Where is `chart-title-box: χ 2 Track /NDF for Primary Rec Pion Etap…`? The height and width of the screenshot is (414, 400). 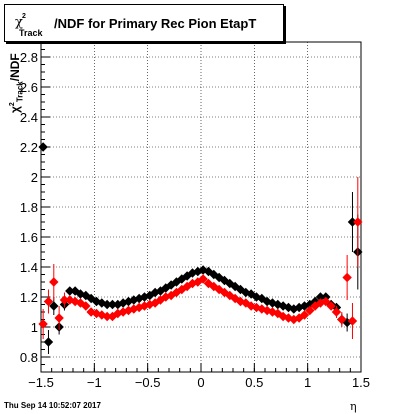
chart-title-box: χ 2 Track /NDF for Primary Rec Pion Etap… is located at coordinates (144, 23).